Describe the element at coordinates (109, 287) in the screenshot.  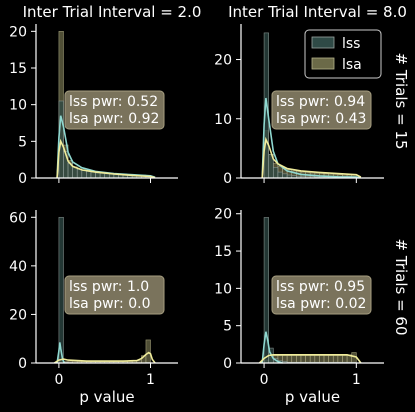
I see `annotation-line: lss pwr: 1.0` at that location.